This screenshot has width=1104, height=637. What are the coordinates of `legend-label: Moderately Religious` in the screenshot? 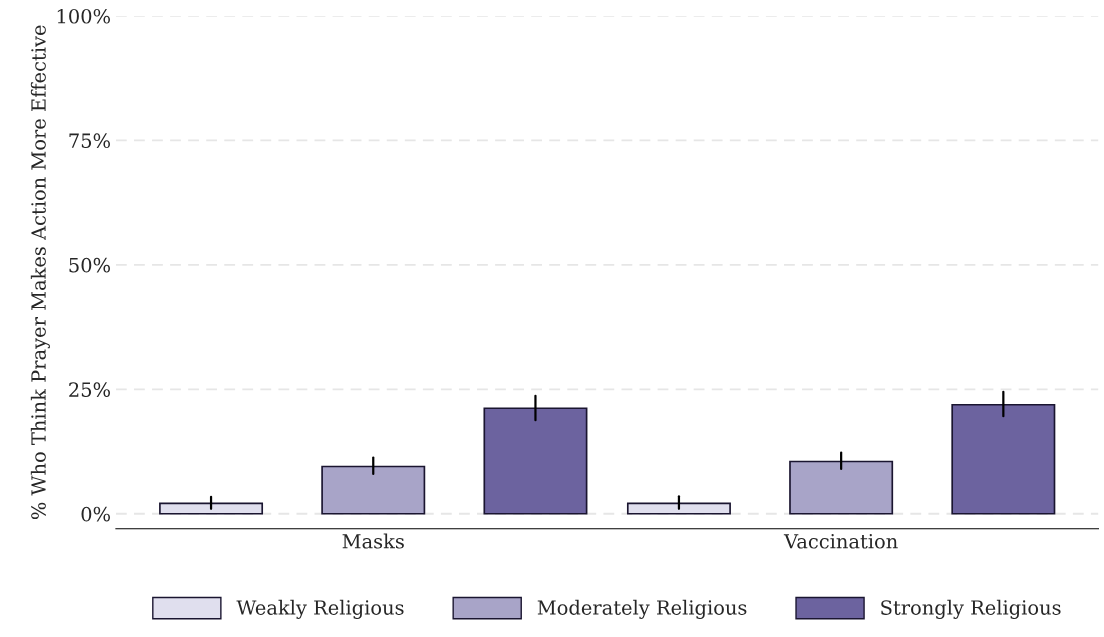 It's located at (642, 609).